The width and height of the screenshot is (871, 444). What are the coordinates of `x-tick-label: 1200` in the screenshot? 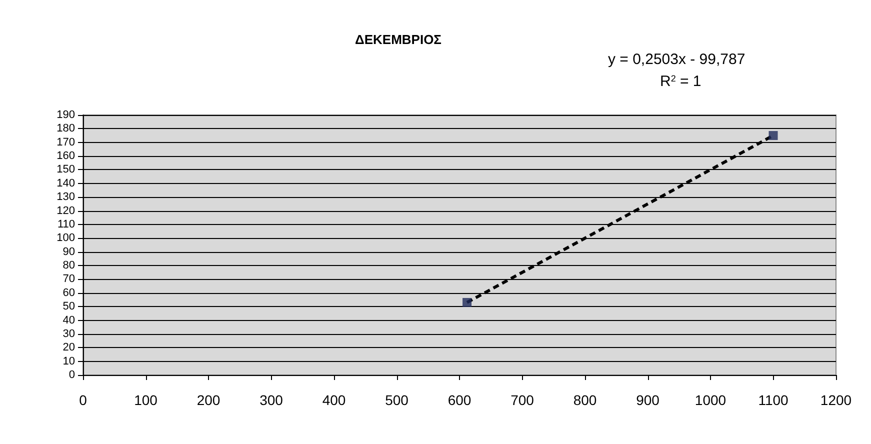 It's located at (836, 400).